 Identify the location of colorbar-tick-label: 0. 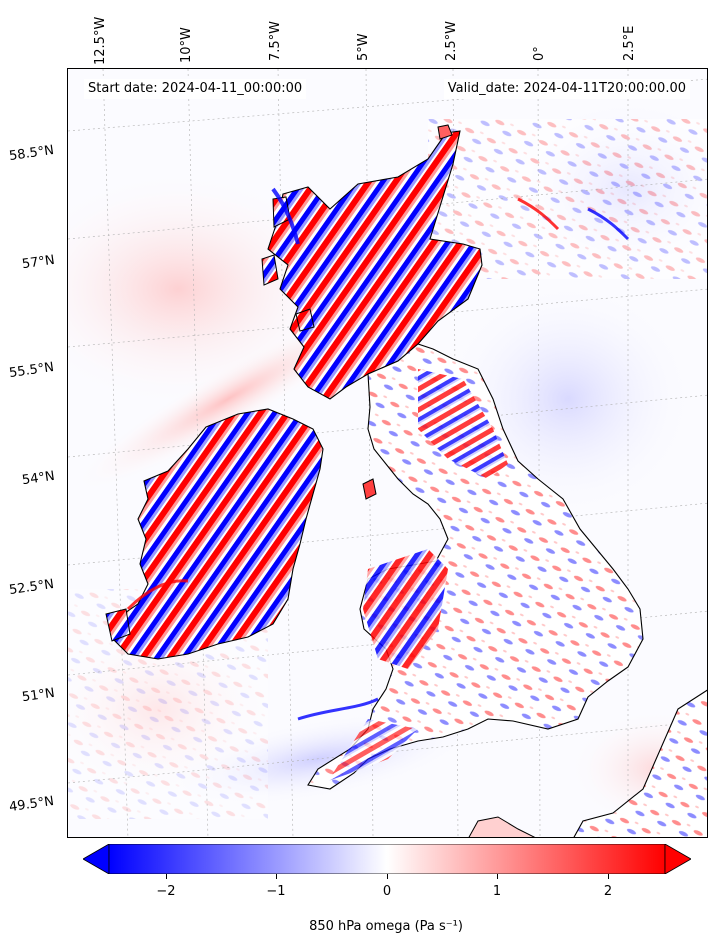
(387, 891).